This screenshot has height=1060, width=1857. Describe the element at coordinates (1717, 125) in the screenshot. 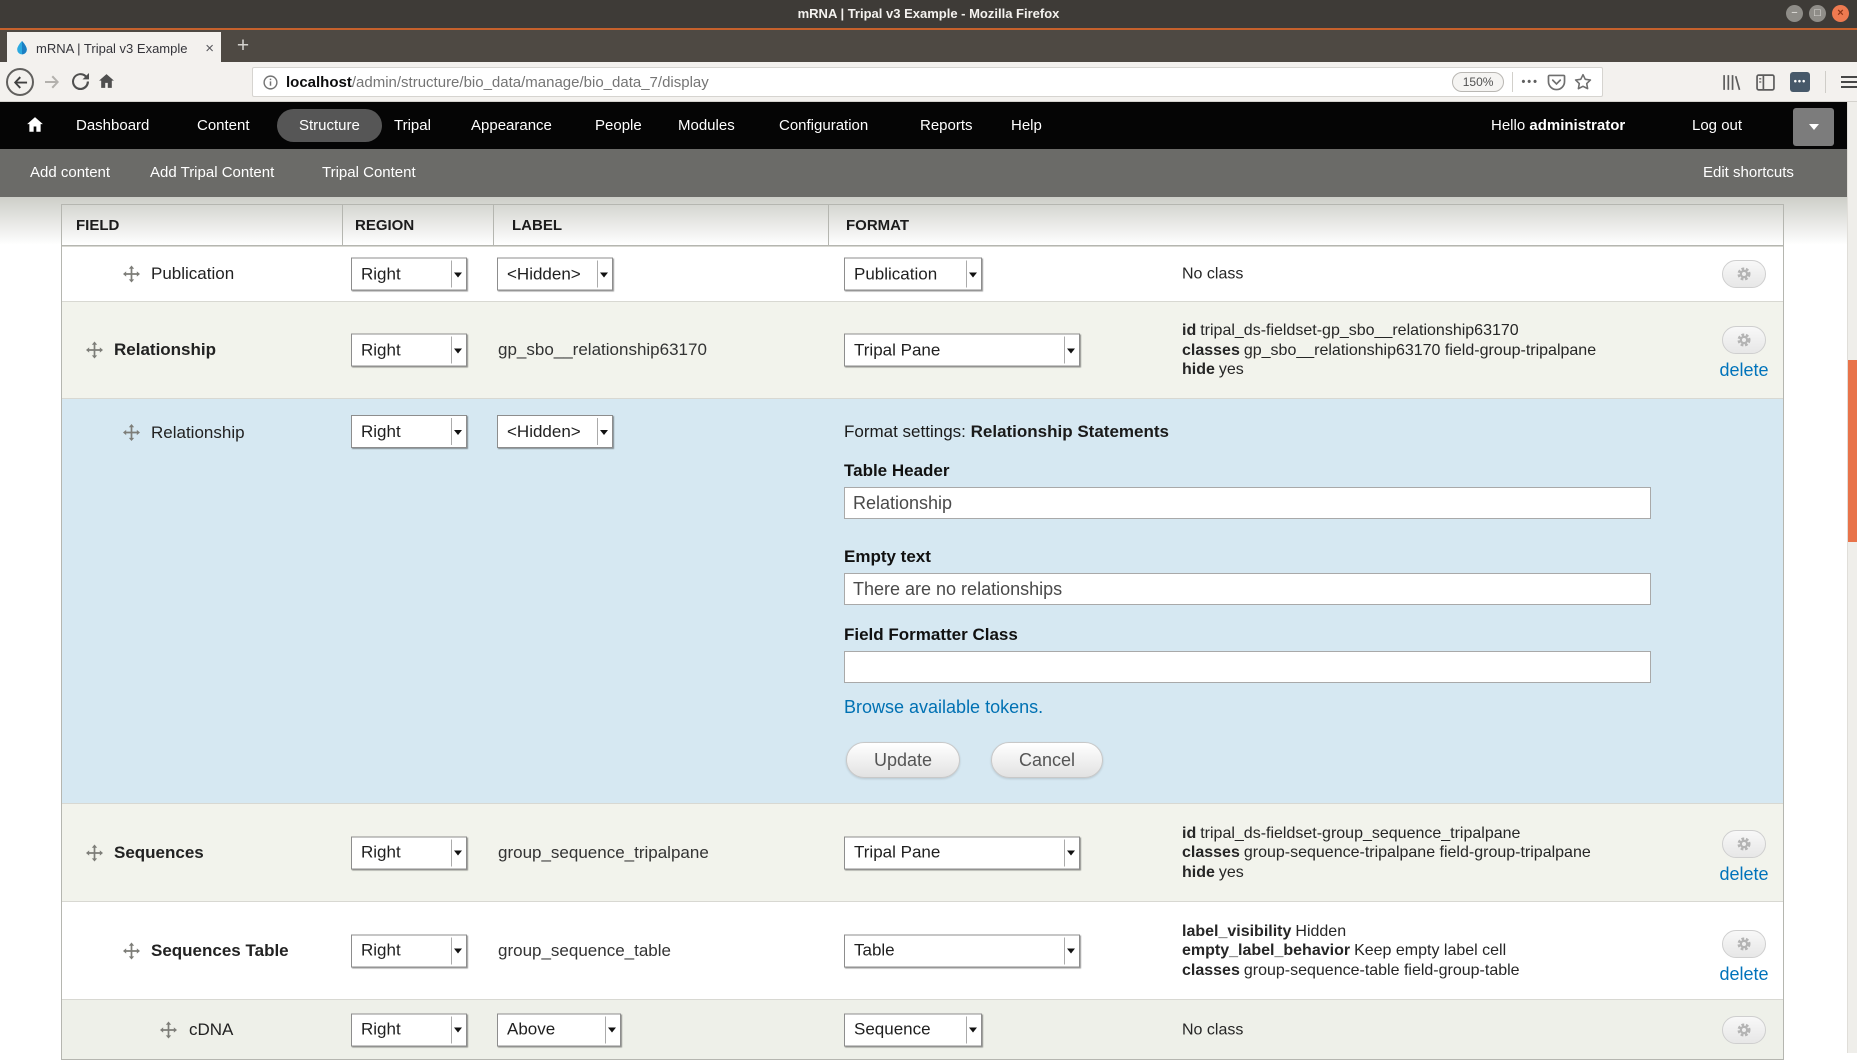

I see `logout-link: Log out` at that location.